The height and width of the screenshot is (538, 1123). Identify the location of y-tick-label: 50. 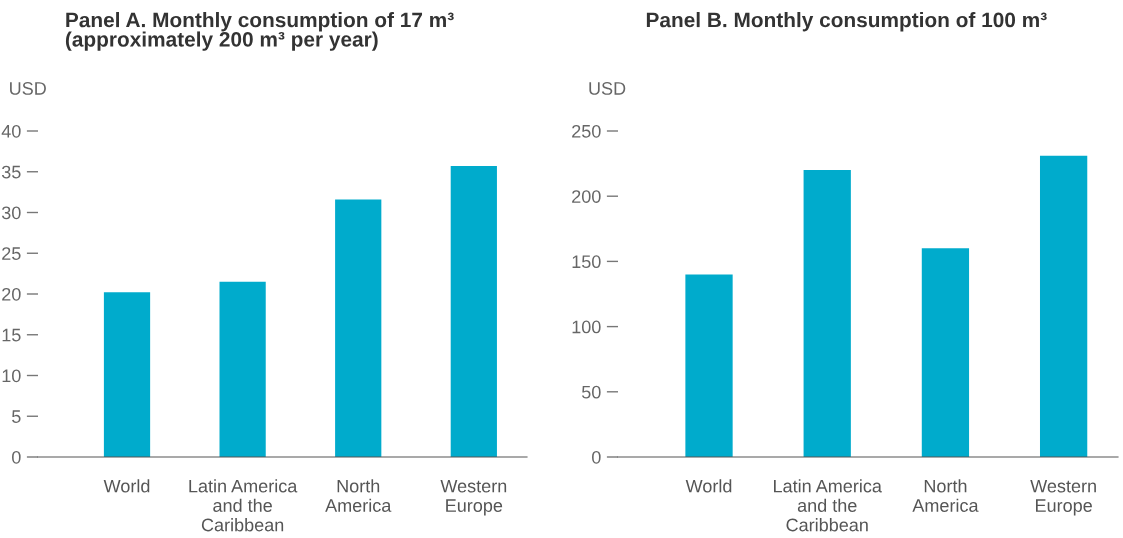
(591, 392).